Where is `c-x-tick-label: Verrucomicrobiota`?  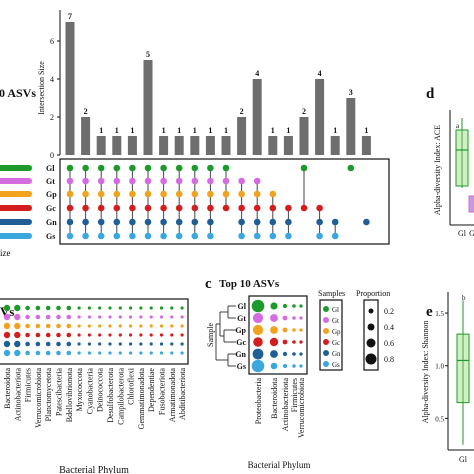 c-x-tick-label: Verrucomicrobiota is located at coordinates (301, 408).